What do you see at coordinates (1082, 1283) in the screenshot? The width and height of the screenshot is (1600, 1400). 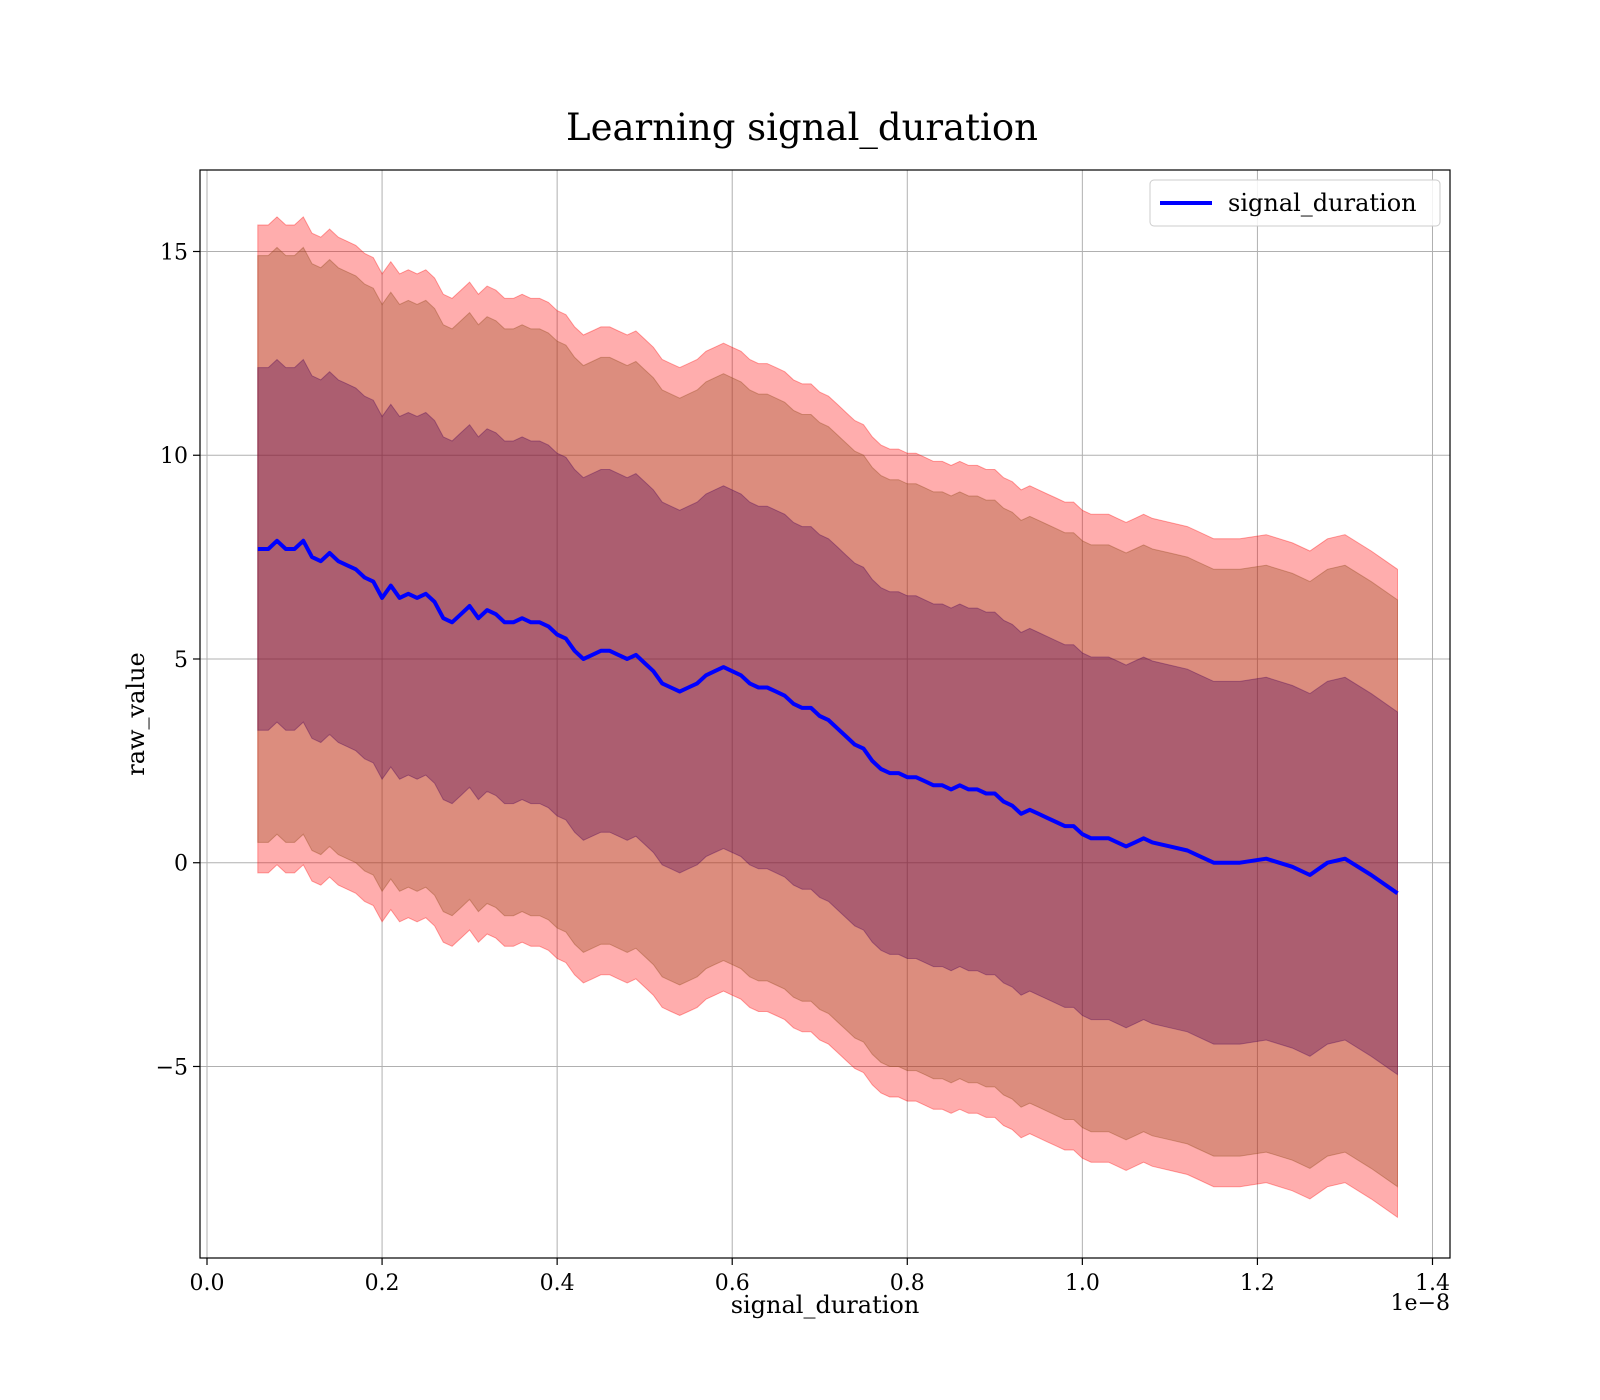 I see `x-tick-label-5: 1.0` at bounding box center [1082, 1283].